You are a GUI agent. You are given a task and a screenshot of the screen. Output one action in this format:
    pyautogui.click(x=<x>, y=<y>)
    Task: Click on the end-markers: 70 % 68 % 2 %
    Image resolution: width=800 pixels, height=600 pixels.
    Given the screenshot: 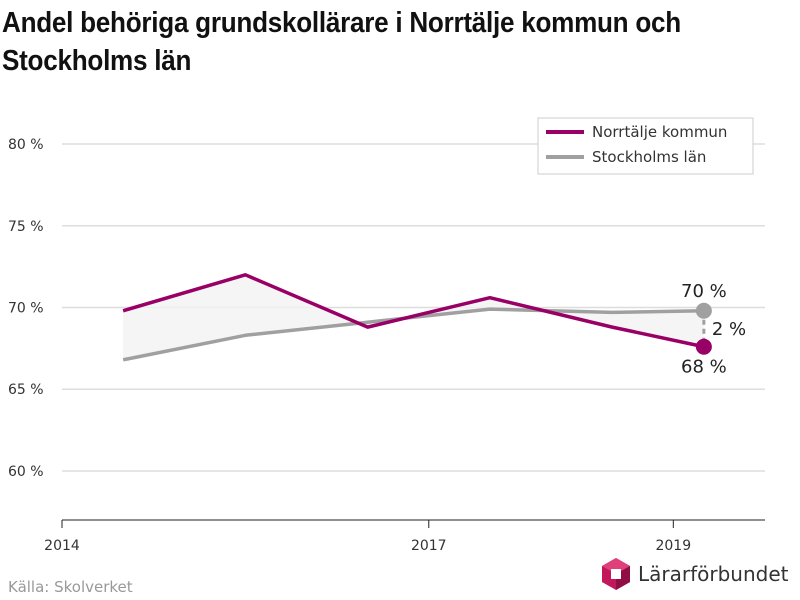 What is the action you would take?
    pyautogui.click(x=713, y=329)
    